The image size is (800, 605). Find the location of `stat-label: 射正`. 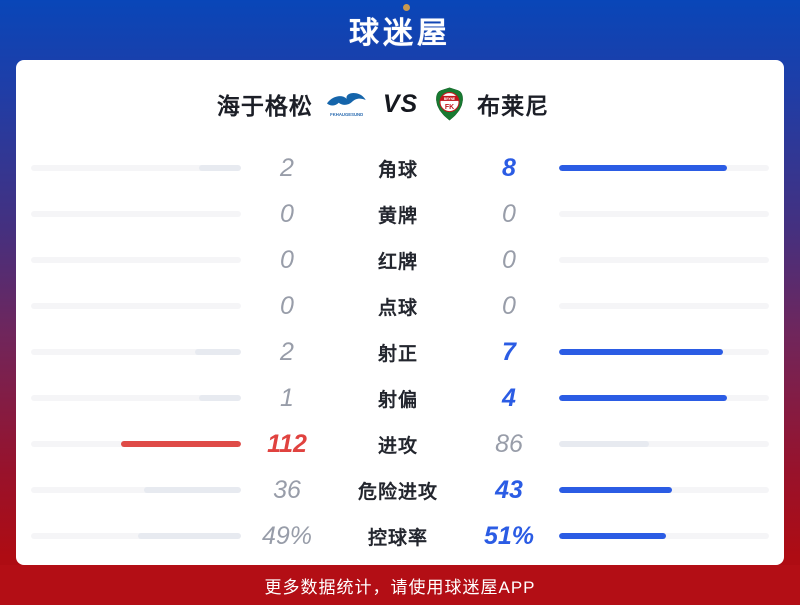

stat-label: 射正 is located at coordinates (397, 354).